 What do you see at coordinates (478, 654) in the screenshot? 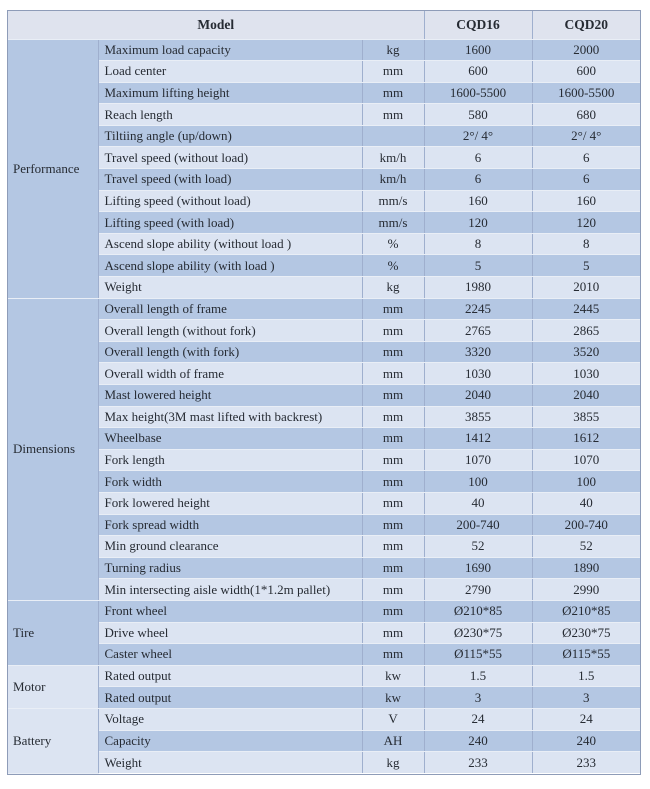
I see `value-cell-cqd16: Ø115*55` at bounding box center [478, 654].